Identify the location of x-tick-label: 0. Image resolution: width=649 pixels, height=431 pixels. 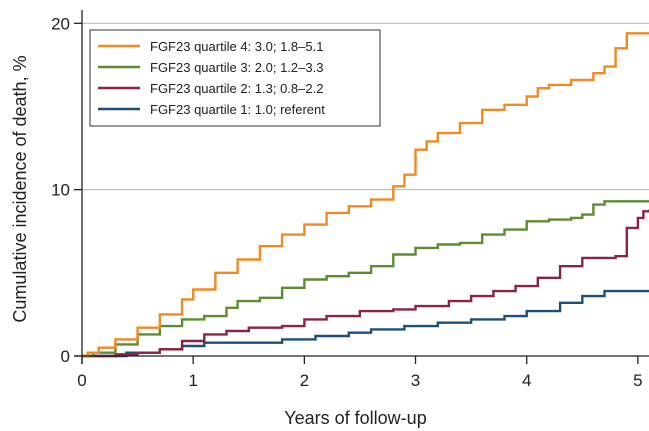
(81, 380).